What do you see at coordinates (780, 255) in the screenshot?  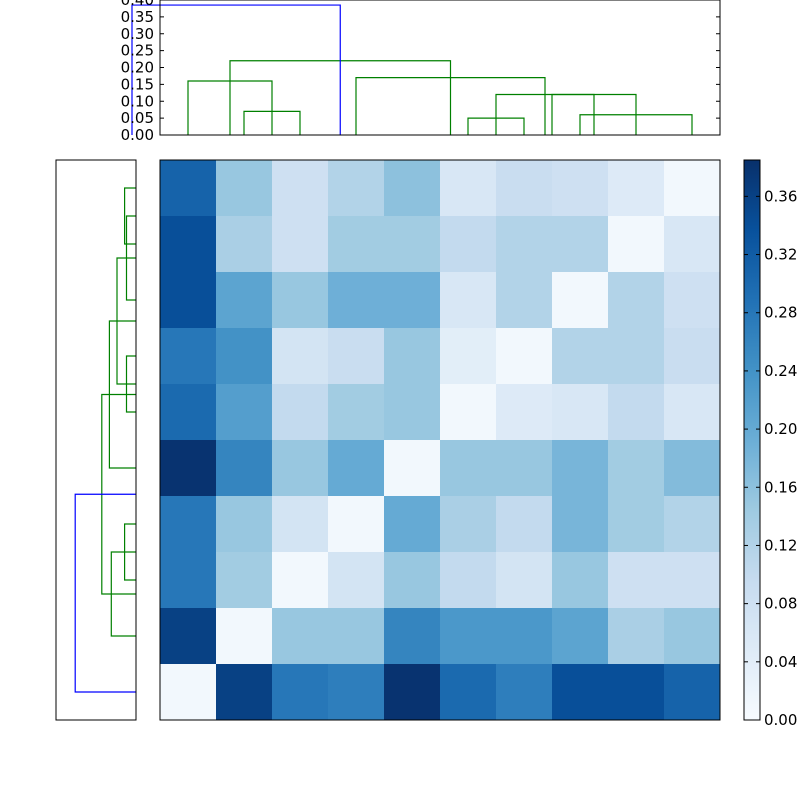 I see `colorbar-tick-label: 0.32` at bounding box center [780, 255].